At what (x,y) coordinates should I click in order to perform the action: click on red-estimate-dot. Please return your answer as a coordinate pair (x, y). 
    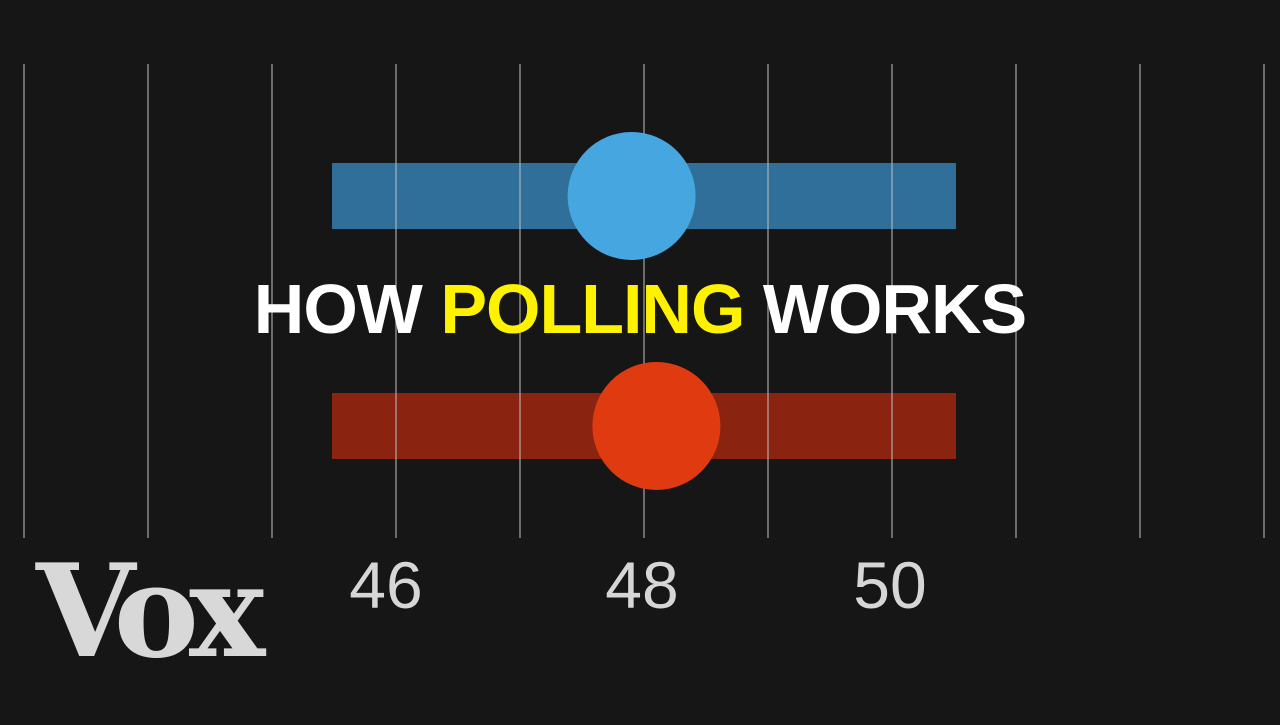
    Looking at the image, I should click on (656, 426).